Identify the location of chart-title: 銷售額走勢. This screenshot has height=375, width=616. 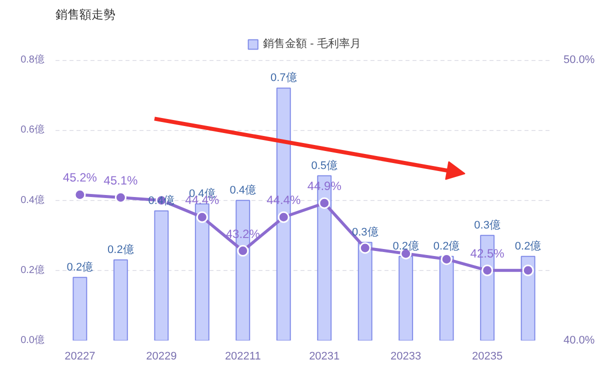
(86, 15).